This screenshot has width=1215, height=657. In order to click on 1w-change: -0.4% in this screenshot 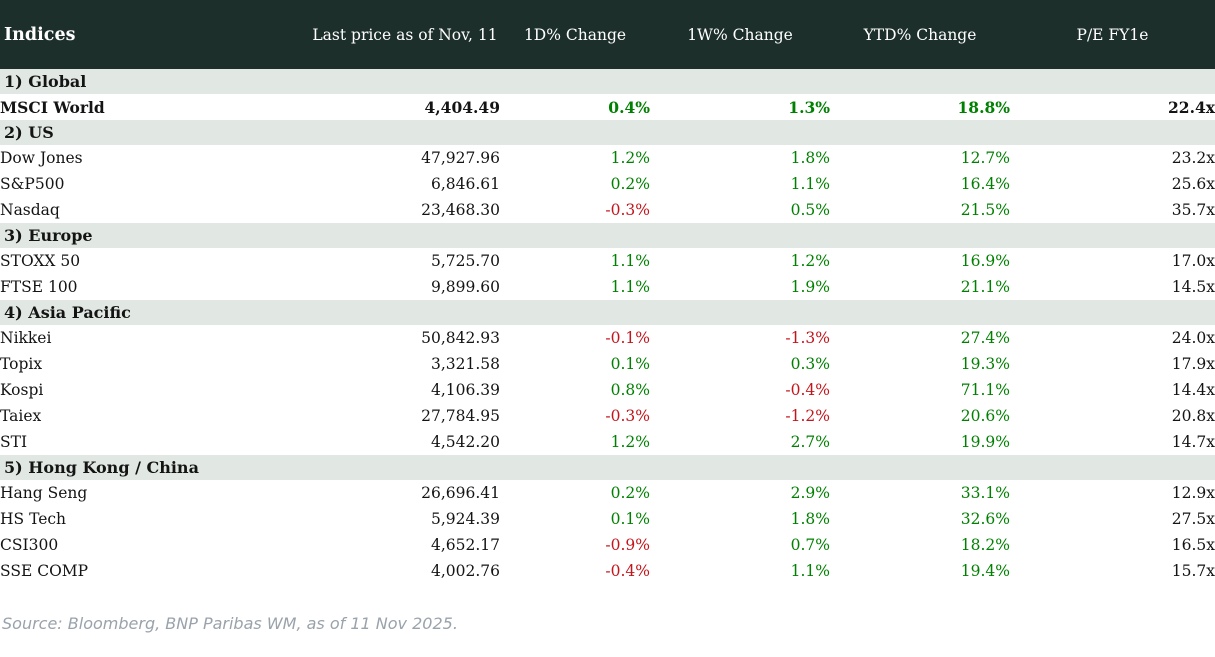, I will do `click(807, 390)`.